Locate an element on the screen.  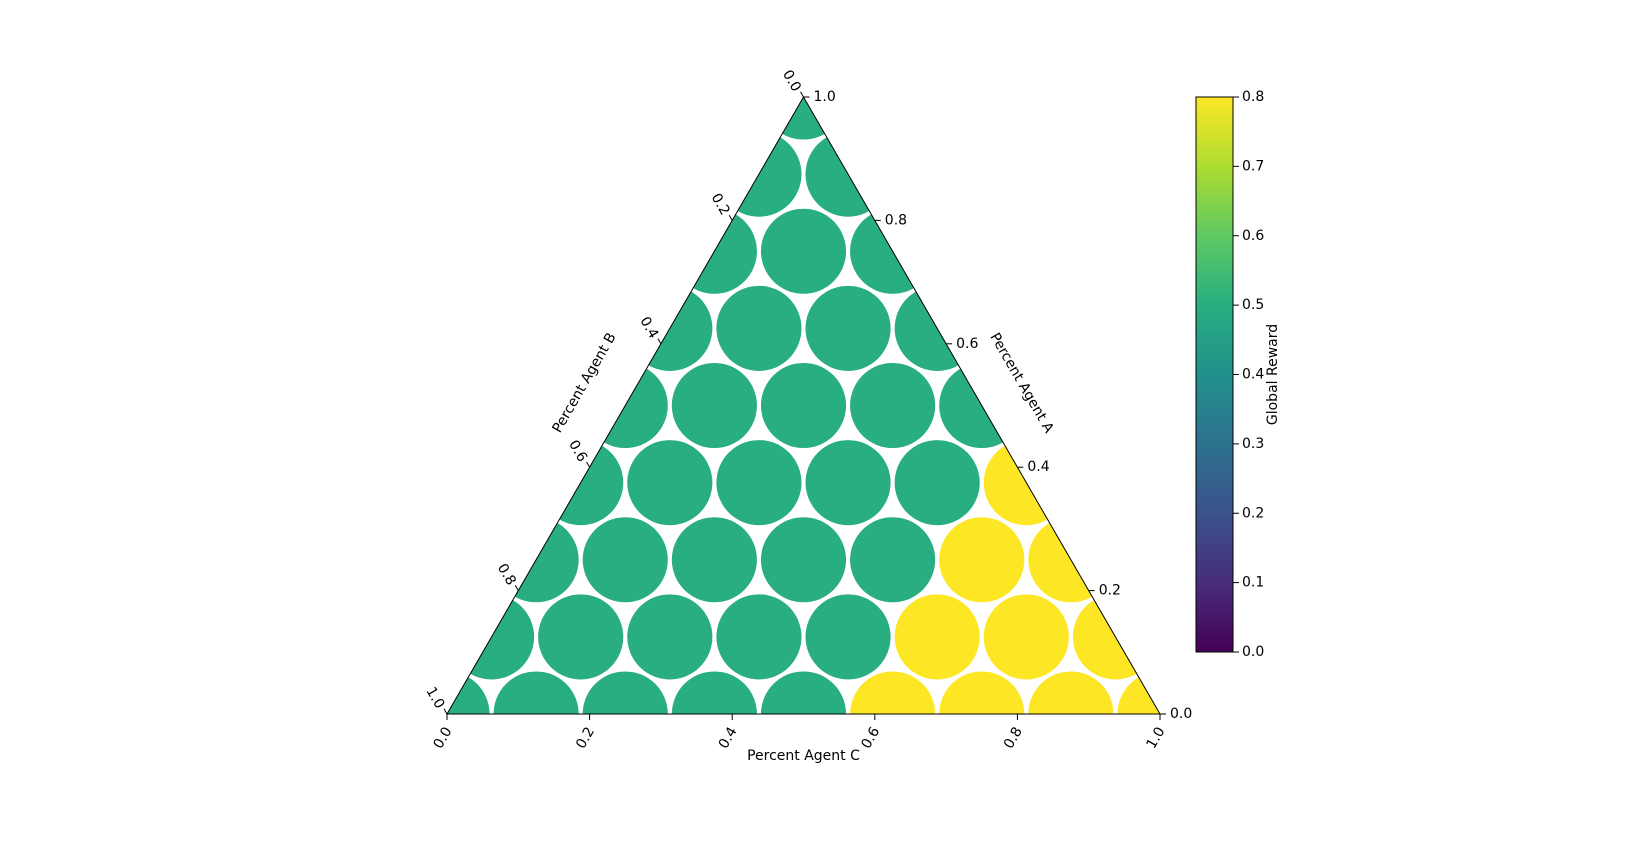
axis-b-tick-label: 1.0 is located at coordinates (435, 697).